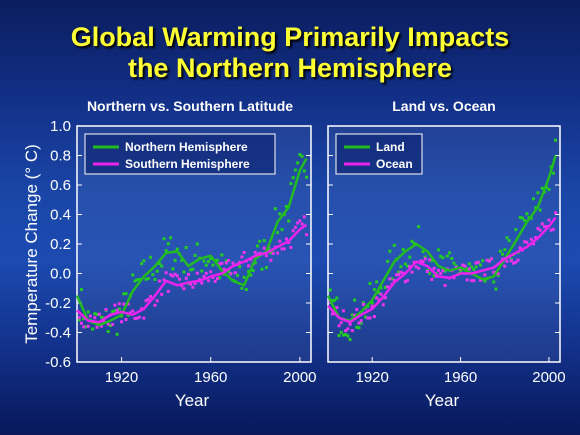  I want to click on panel-title-left: Northern vs. Southern Latitude, so click(190, 106).